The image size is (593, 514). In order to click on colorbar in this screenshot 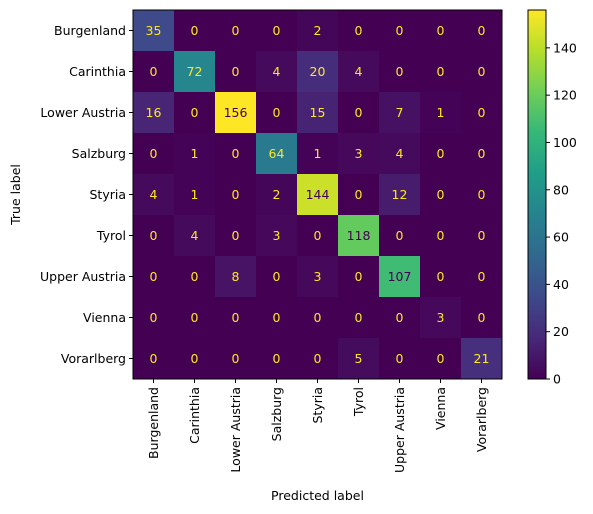, I will do `click(537, 194)`.